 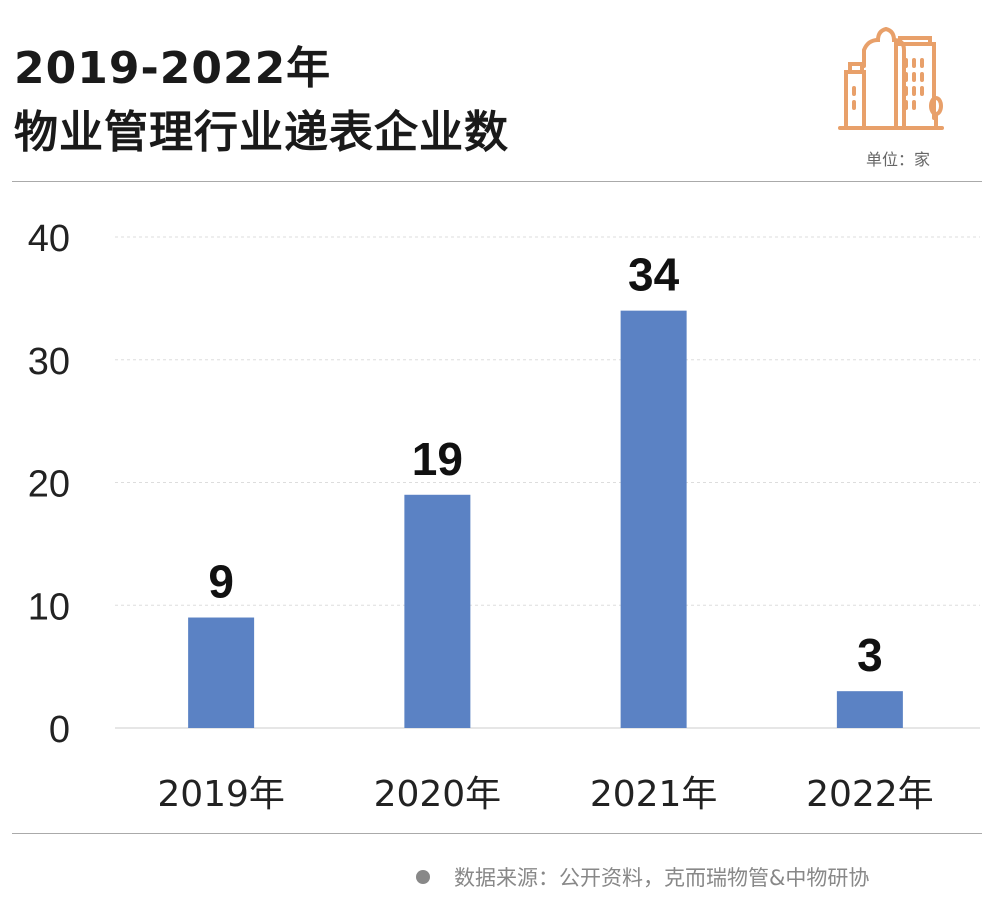 What do you see at coordinates (870, 794) in the screenshot?
I see `x-tick-label: 2022年` at bounding box center [870, 794].